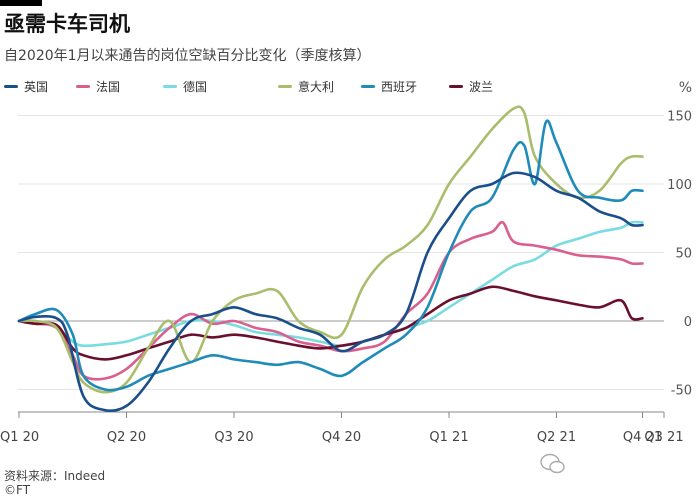 Image resolution: width=700 pixels, height=500 pixels. What do you see at coordinates (67, 24) in the screenshot?
I see `chart-title: 亟需卡车司机` at bounding box center [67, 24].